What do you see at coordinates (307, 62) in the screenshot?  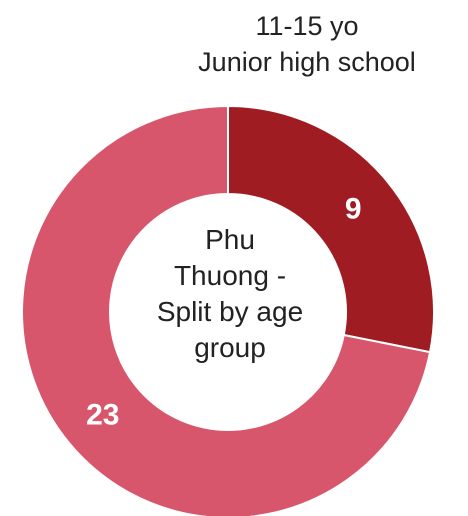 I see `annotation-school-level: Junior high school` at bounding box center [307, 62].